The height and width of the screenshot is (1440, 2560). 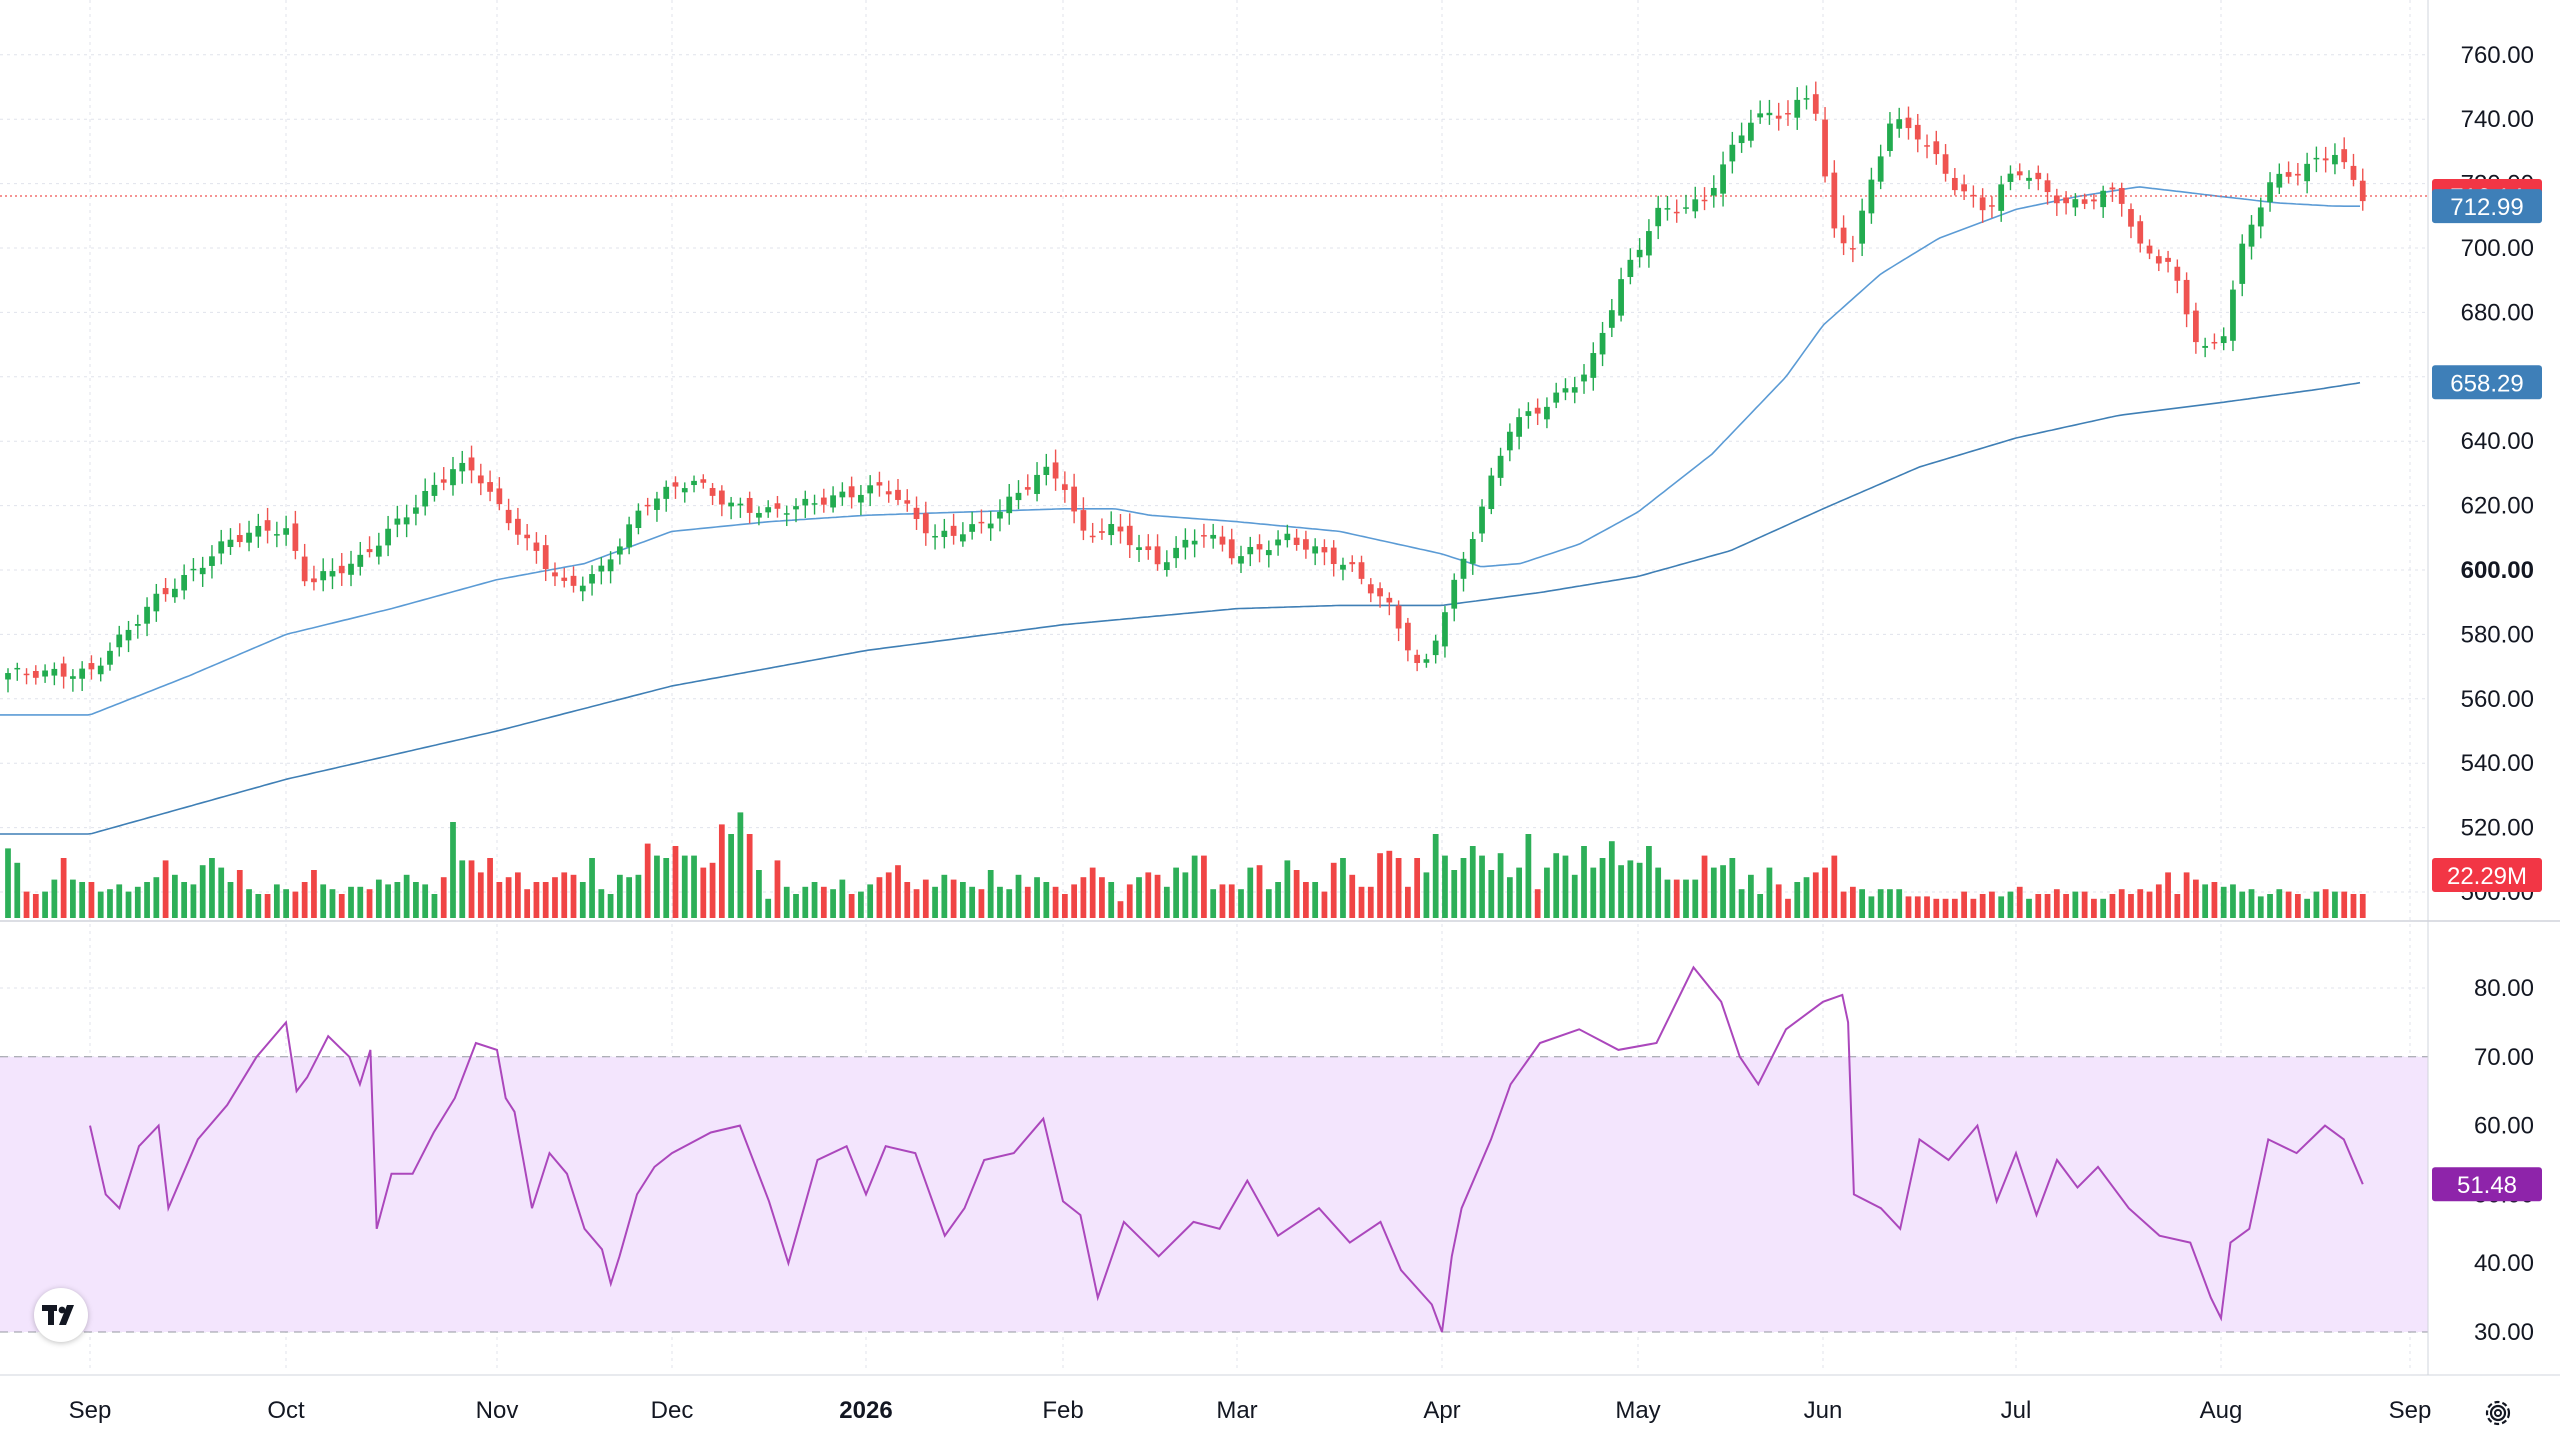 What do you see at coordinates (2497, 248) in the screenshot?
I see `y-tick-label: 700.00` at bounding box center [2497, 248].